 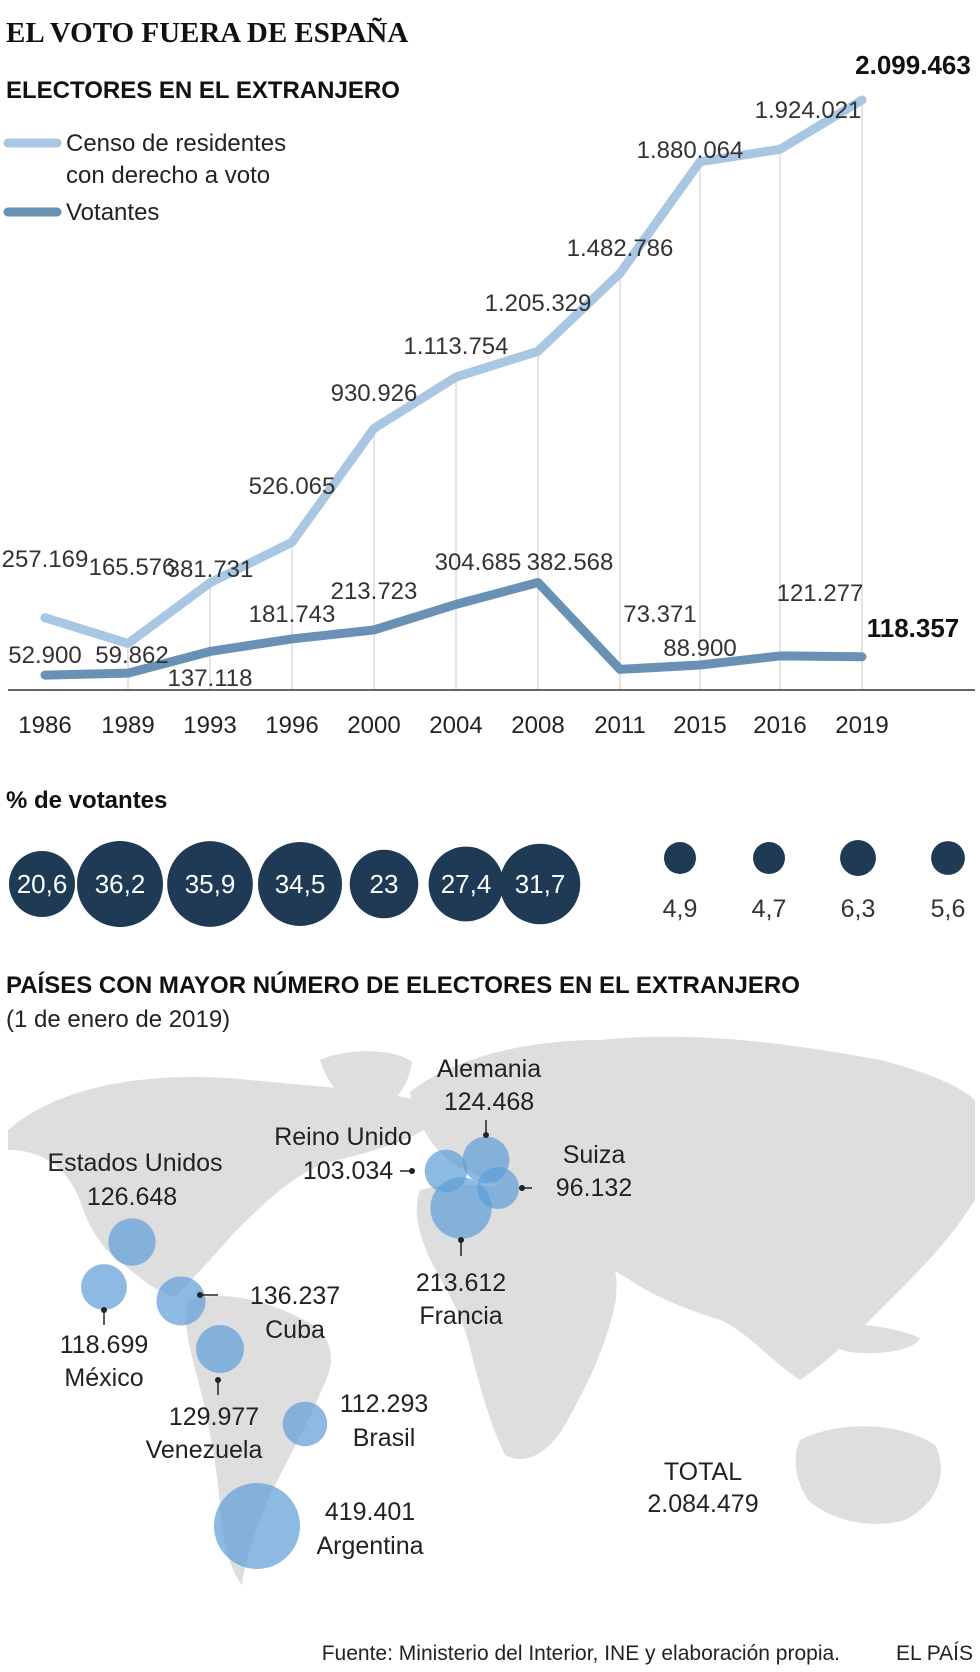 I want to click on europe-asia-shape, so click(x=692, y=1208).